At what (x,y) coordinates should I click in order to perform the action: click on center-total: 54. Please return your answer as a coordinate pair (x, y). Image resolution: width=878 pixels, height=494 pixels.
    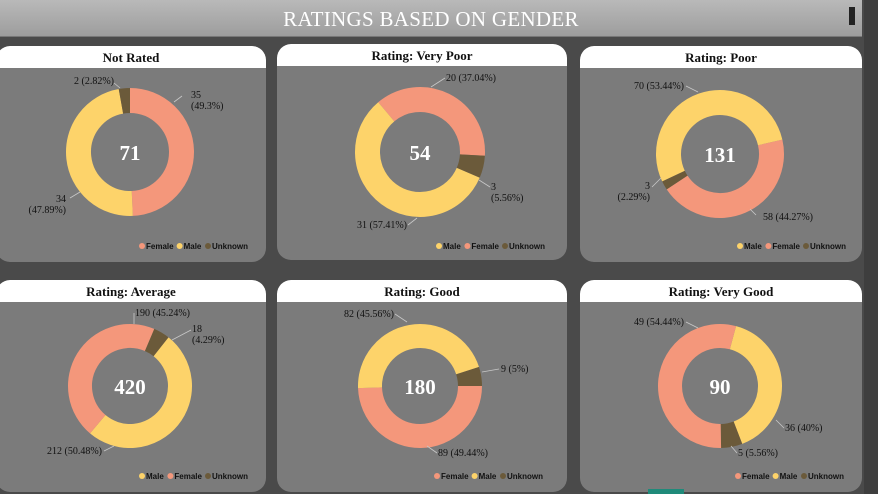
    Looking at the image, I should click on (421, 153).